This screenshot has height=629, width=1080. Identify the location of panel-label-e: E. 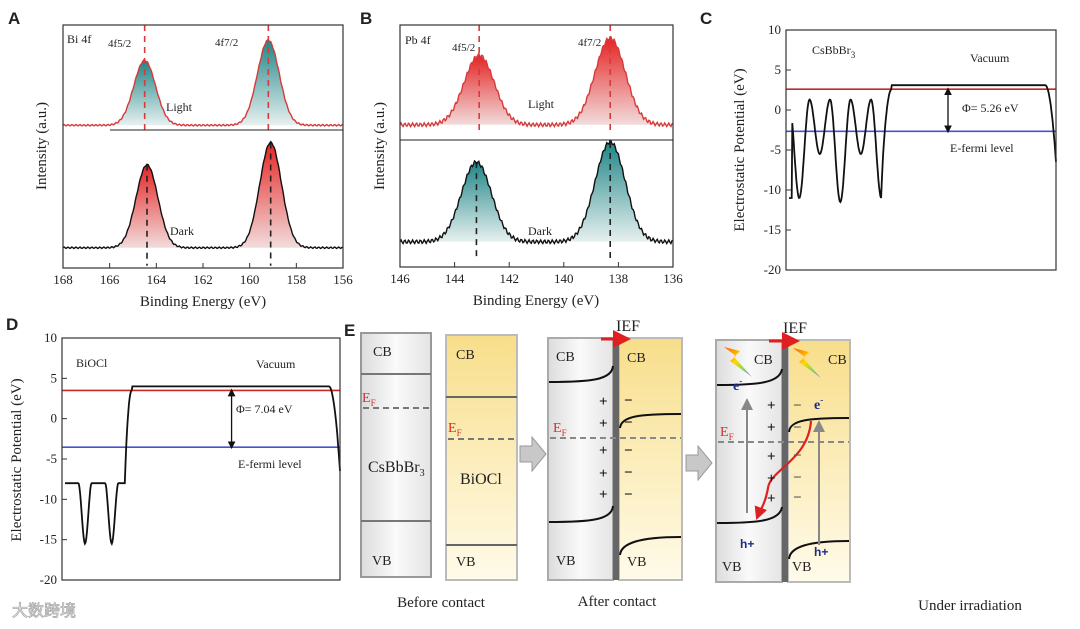
(349, 330).